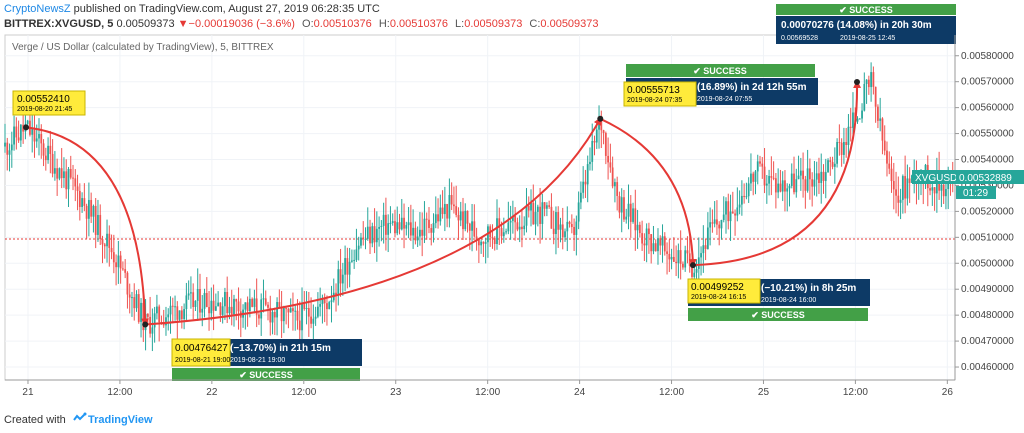  Describe the element at coordinates (280, 348) in the screenshot. I see `move-1-text: (−13.70%) in 21h 15m` at that location.